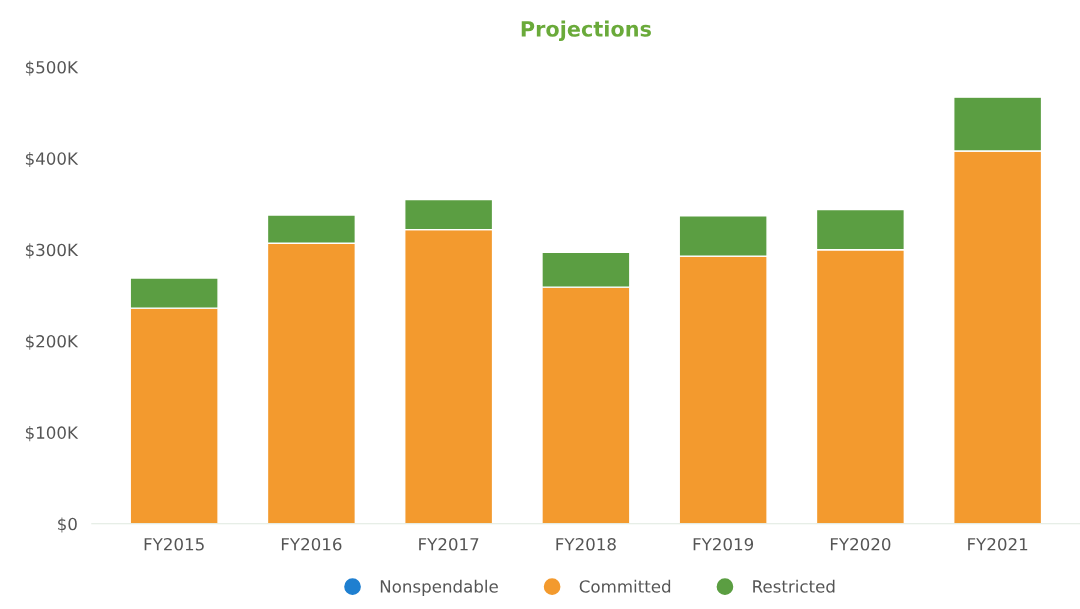  I want to click on y-tick-label: $200K, so click(52, 342).